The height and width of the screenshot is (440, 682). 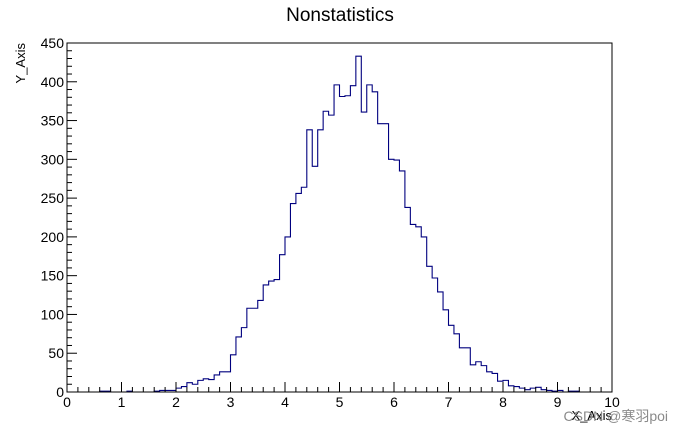 I want to click on y-tick-label: 200, so click(x=53, y=237).